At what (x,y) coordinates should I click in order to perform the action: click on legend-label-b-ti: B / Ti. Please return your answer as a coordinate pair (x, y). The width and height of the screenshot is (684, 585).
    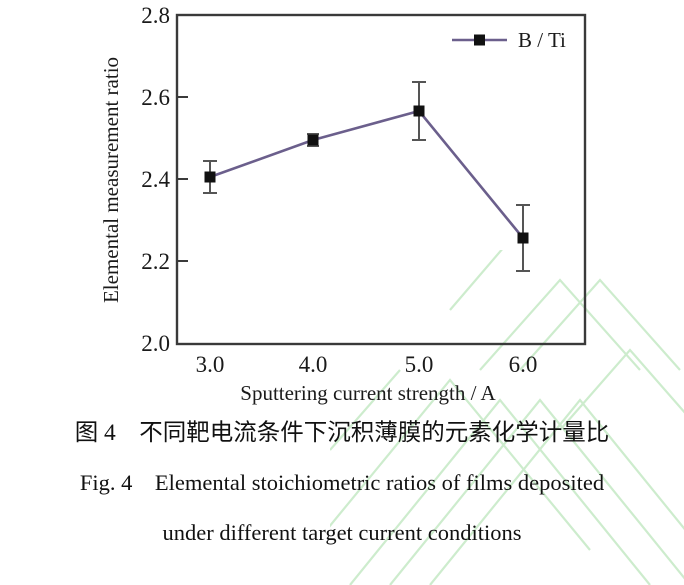
    Looking at the image, I should click on (542, 40).